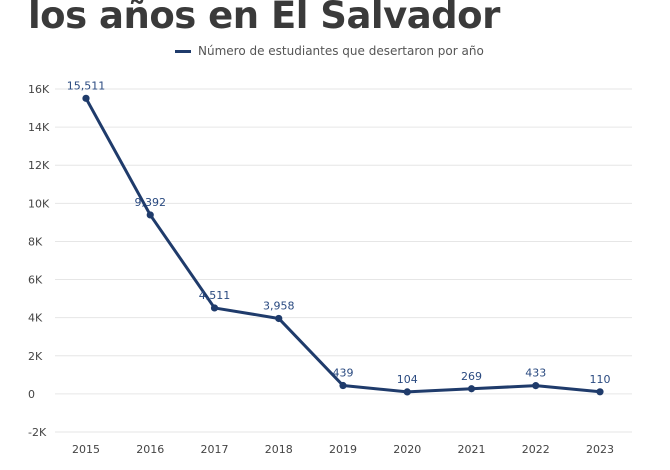 The width and height of the screenshot is (670, 470). Describe the element at coordinates (600, 379) in the screenshot. I see `data-label: 110` at that location.